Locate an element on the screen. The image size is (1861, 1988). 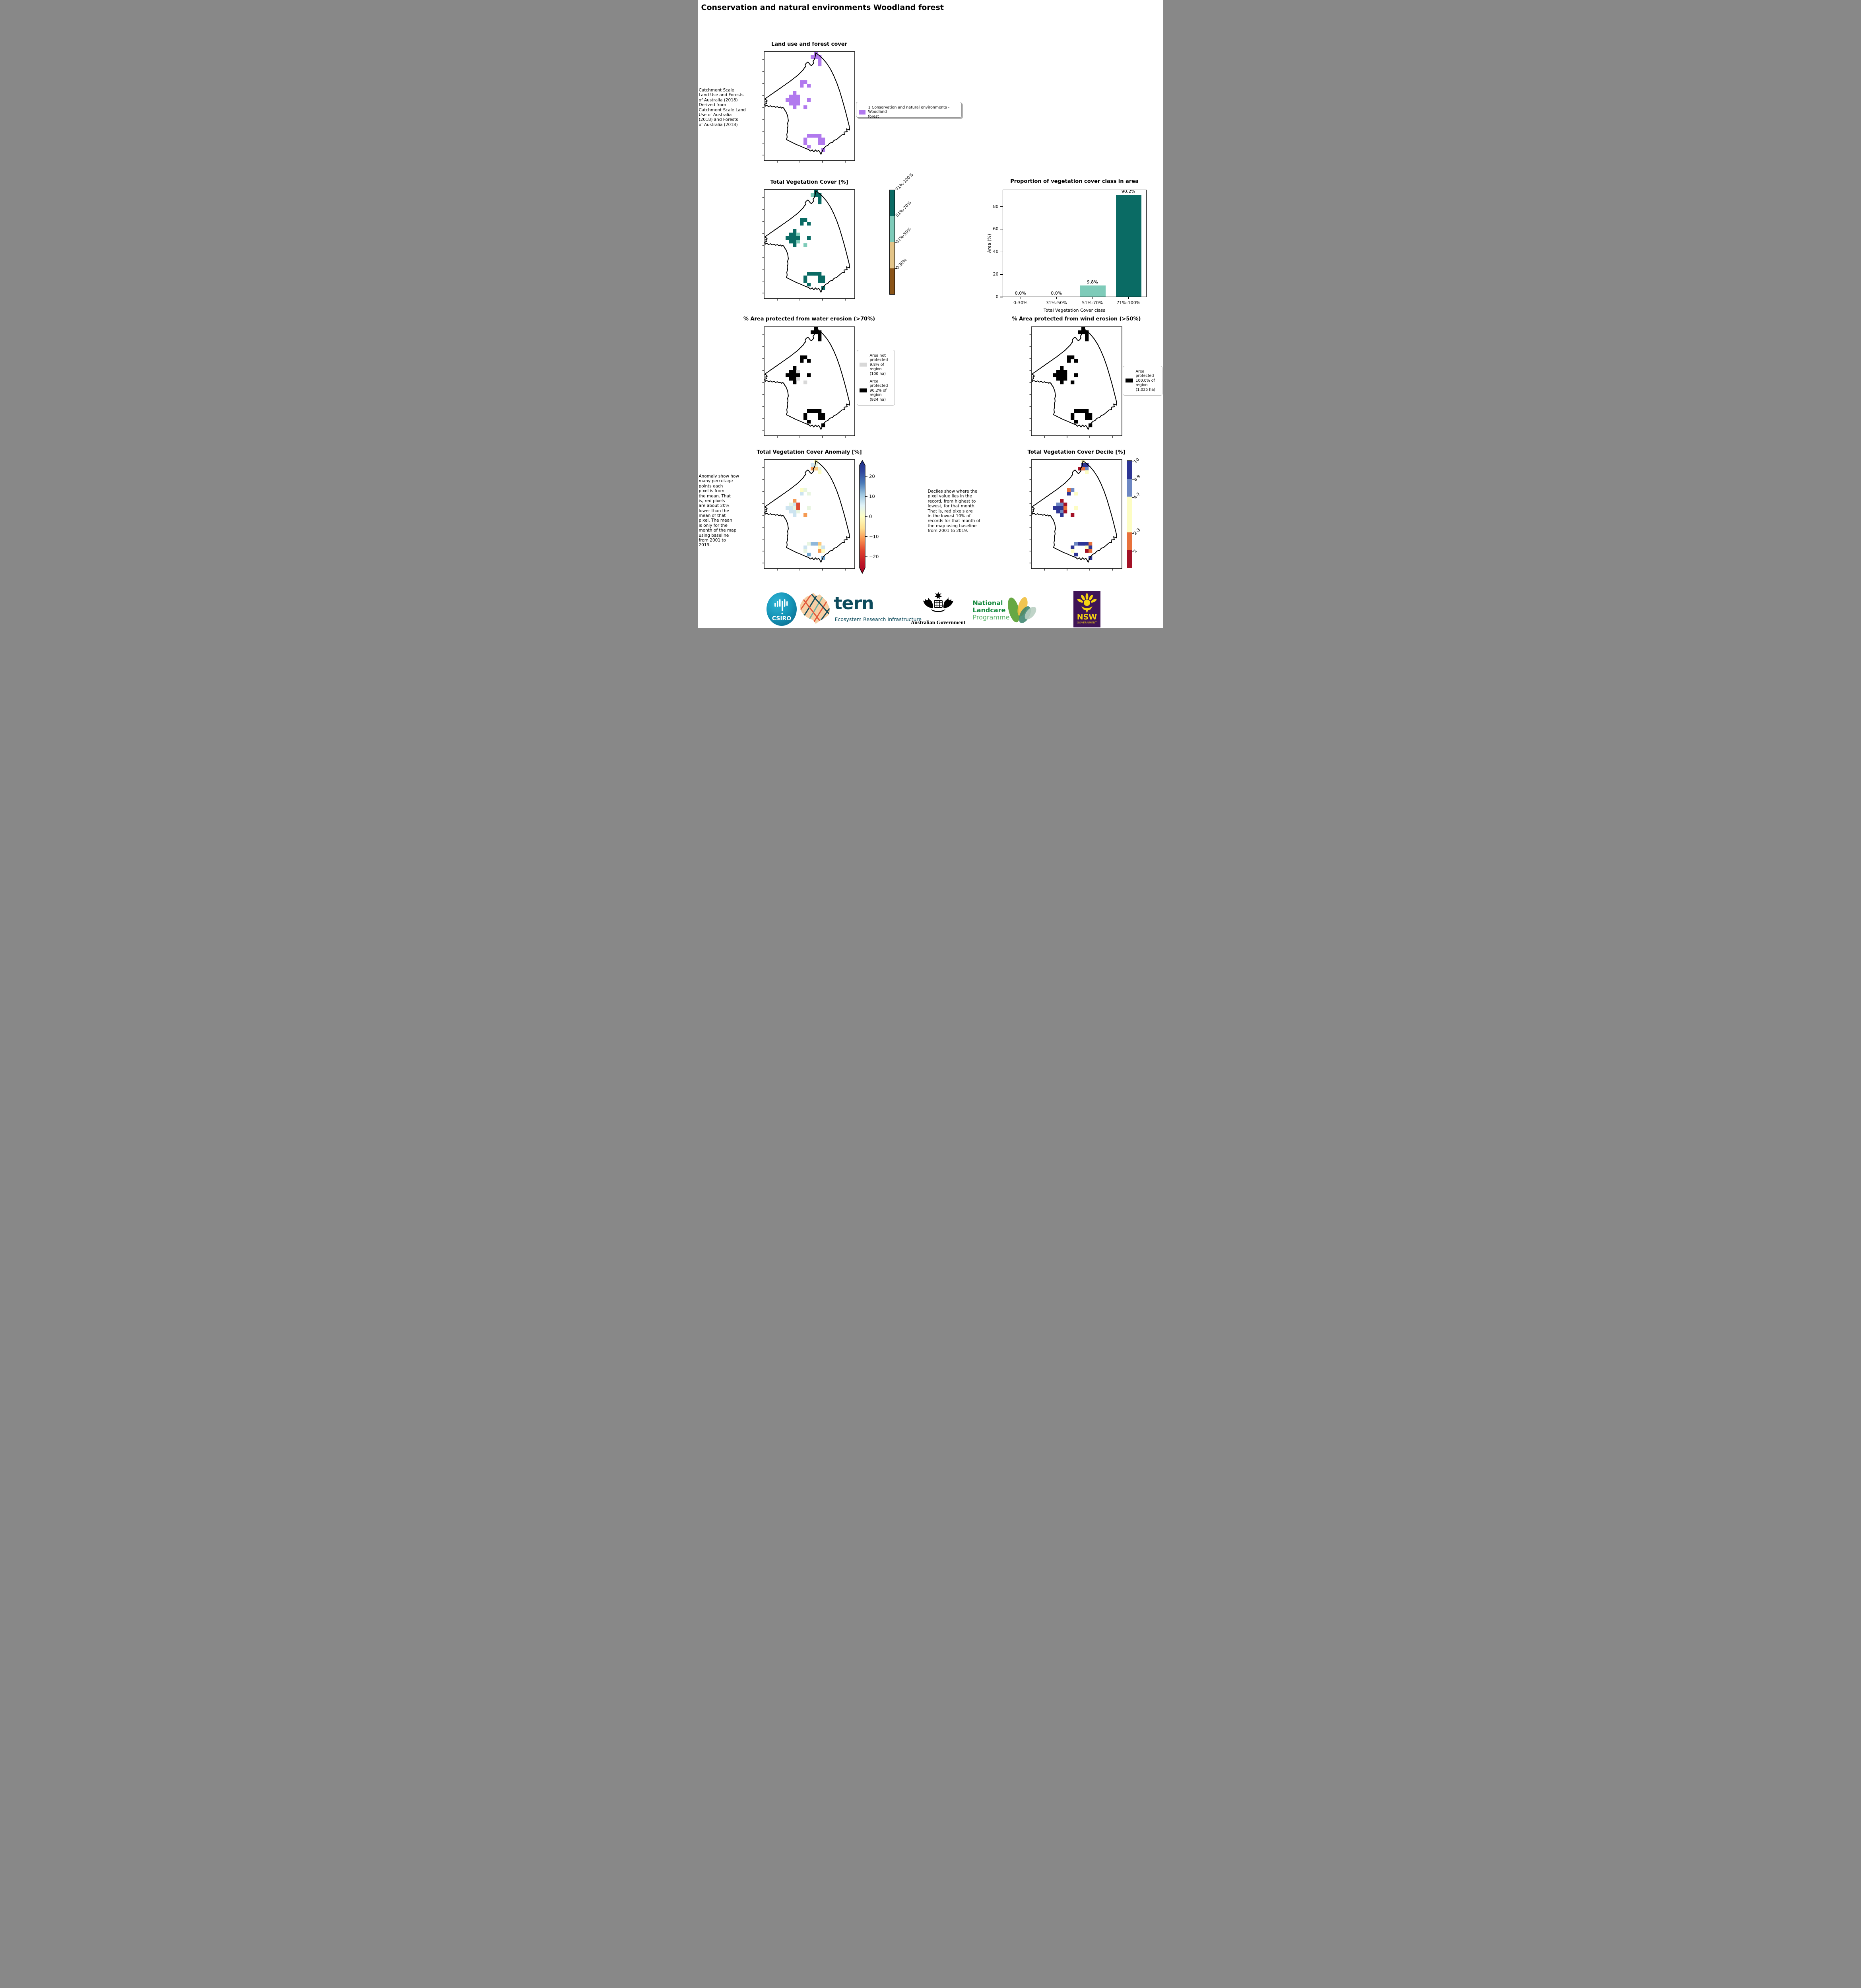
colorbar-tick-label: 10 is located at coordinates (872, 496).